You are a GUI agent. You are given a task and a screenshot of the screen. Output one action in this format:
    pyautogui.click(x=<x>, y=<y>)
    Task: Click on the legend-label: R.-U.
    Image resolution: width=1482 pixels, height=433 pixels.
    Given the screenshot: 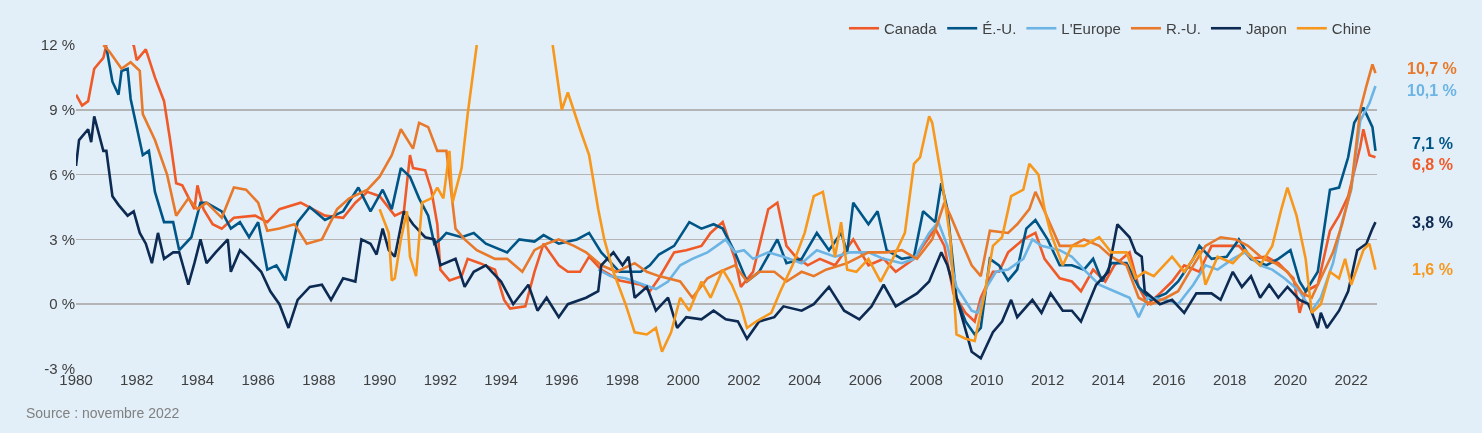 What is the action you would take?
    pyautogui.click(x=1183, y=29)
    